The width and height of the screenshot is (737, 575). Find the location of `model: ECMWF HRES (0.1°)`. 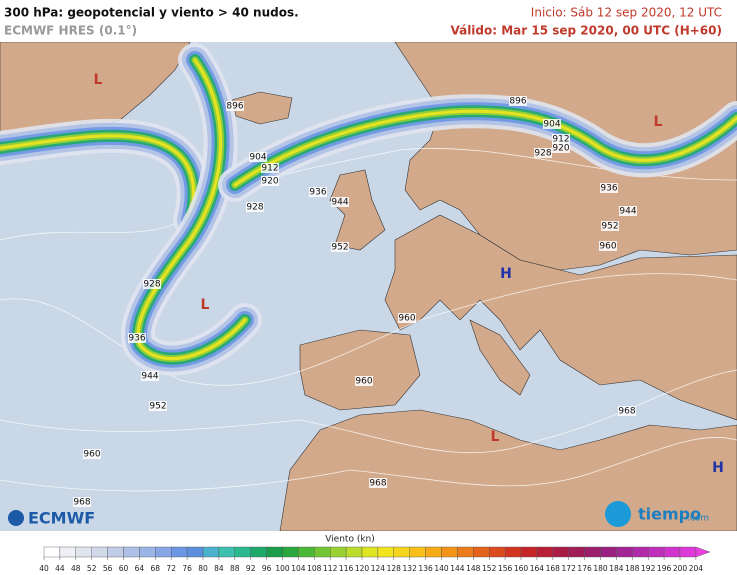

model: ECMWF HRES (0.1°) is located at coordinates (70, 31).